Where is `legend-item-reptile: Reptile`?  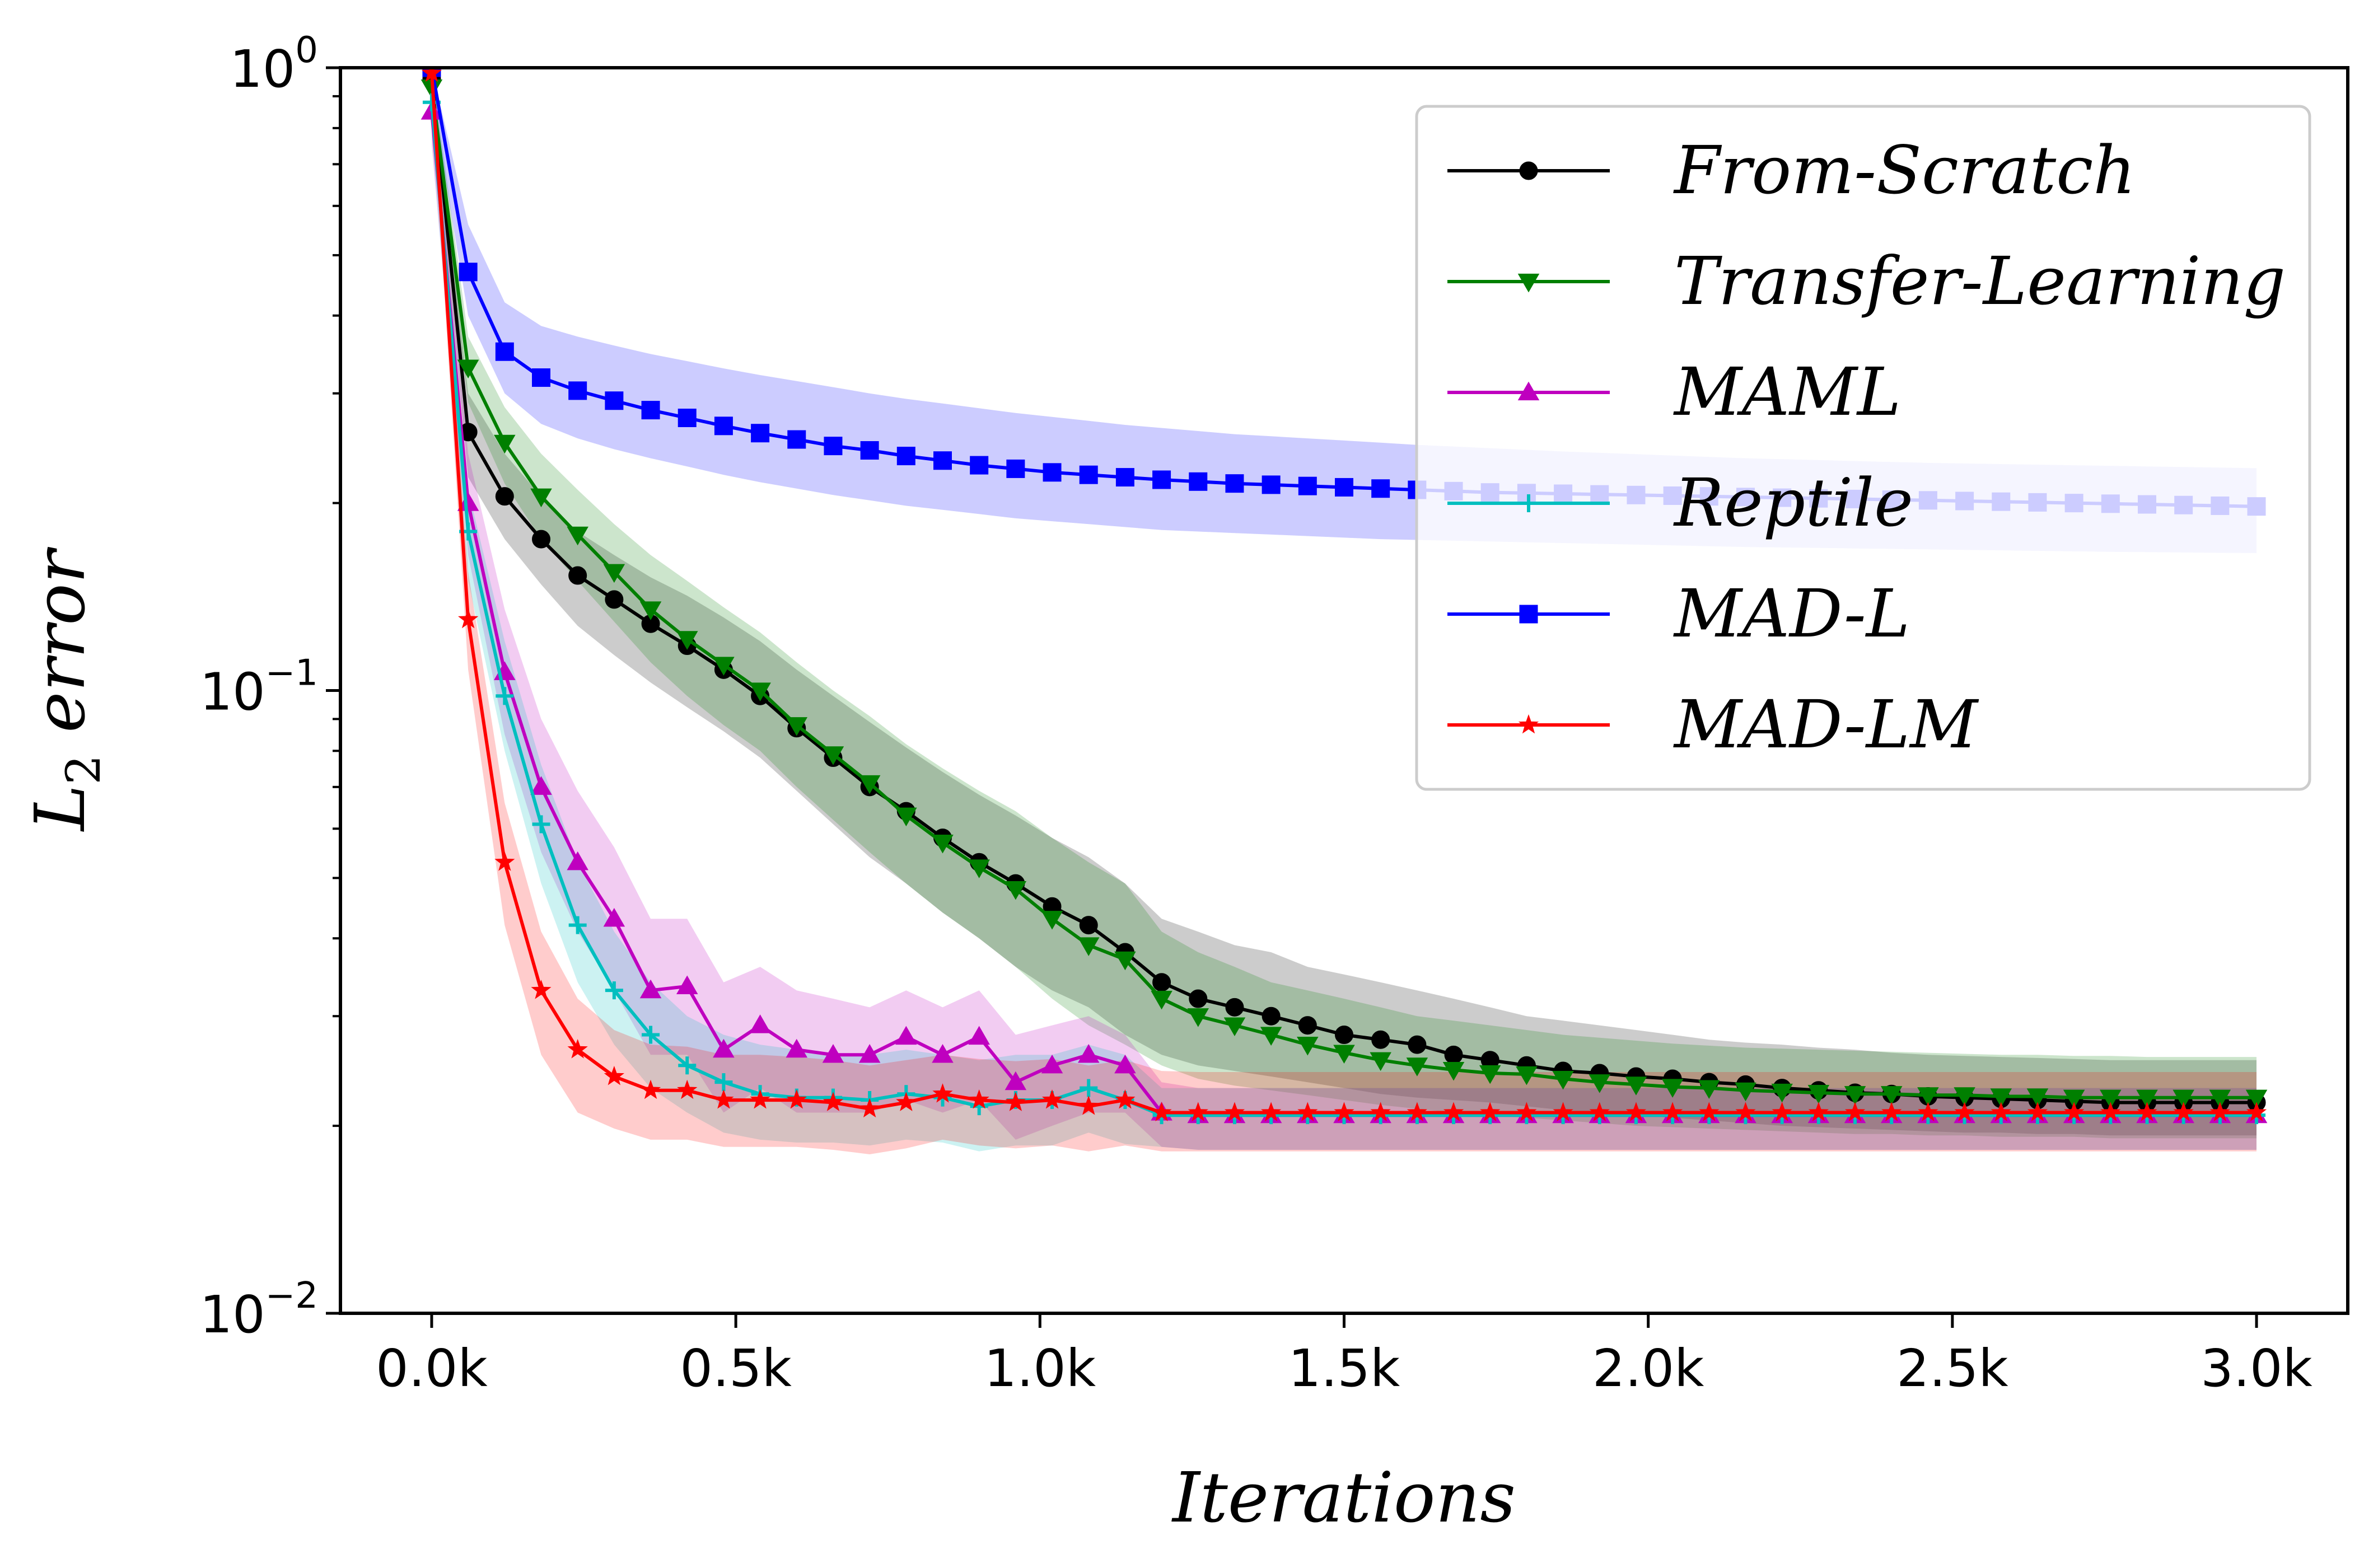
legend-item-reptile: Reptile is located at coordinates (1680, 502).